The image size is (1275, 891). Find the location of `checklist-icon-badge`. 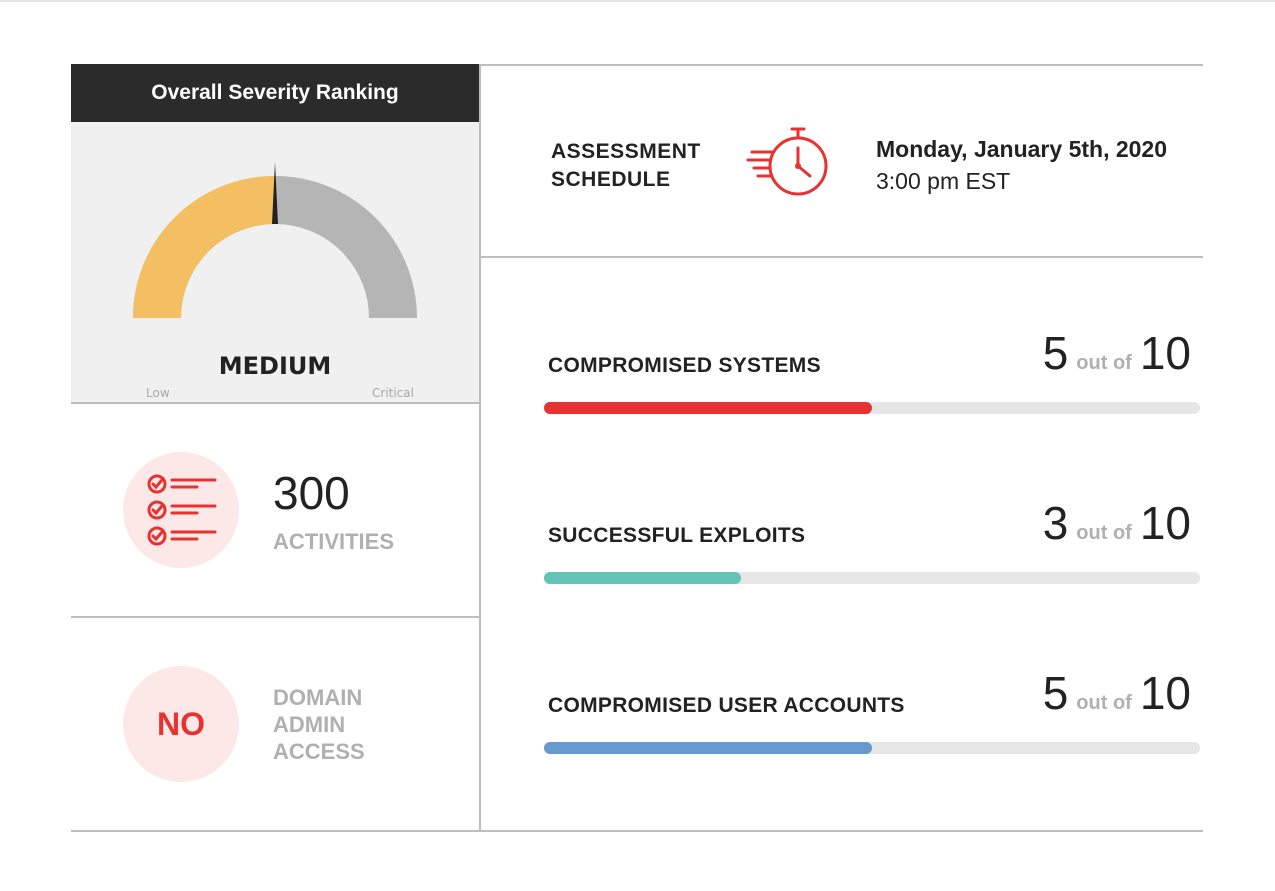

checklist-icon-badge is located at coordinates (181, 510).